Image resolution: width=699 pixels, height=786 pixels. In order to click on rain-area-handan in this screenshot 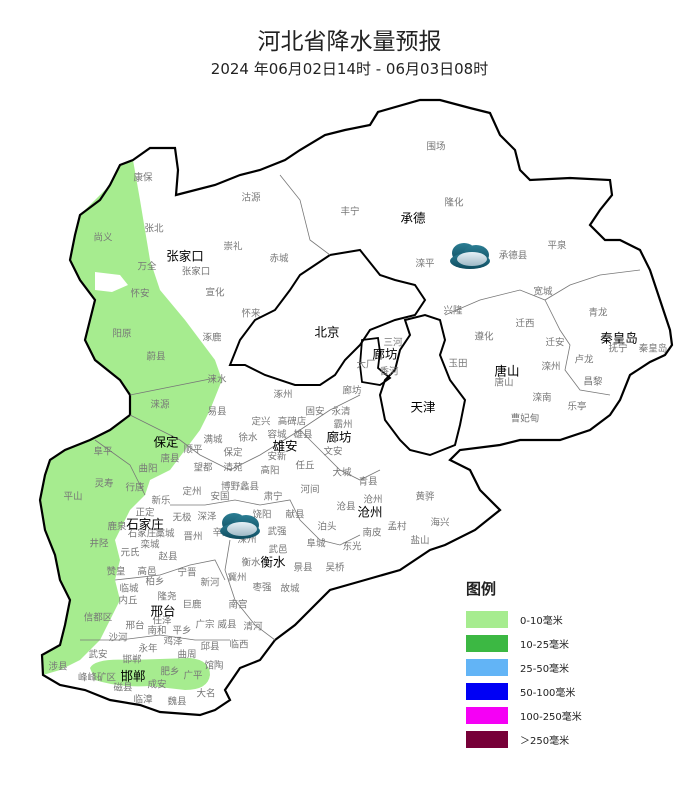, I will do `click(150, 674)`.